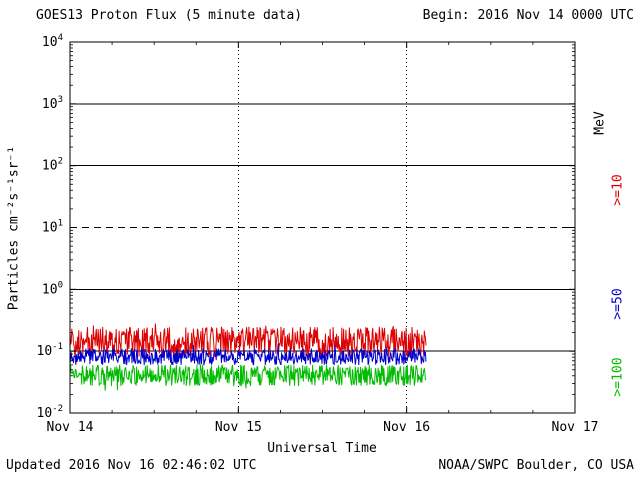 Image resolution: width=640 pixels, height=480 pixels. Describe the element at coordinates (52, 41) in the screenshot. I see `y-tick-label: 10⁴` at that location.